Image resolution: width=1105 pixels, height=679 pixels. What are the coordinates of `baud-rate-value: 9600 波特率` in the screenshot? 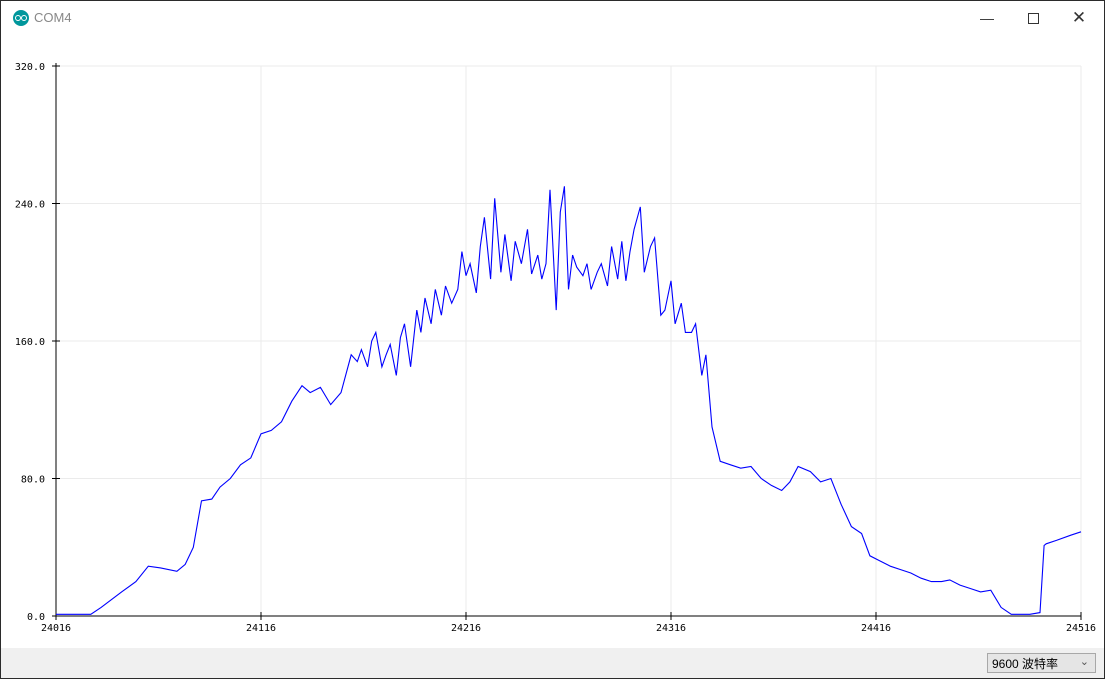 It's located at (1025, 663).